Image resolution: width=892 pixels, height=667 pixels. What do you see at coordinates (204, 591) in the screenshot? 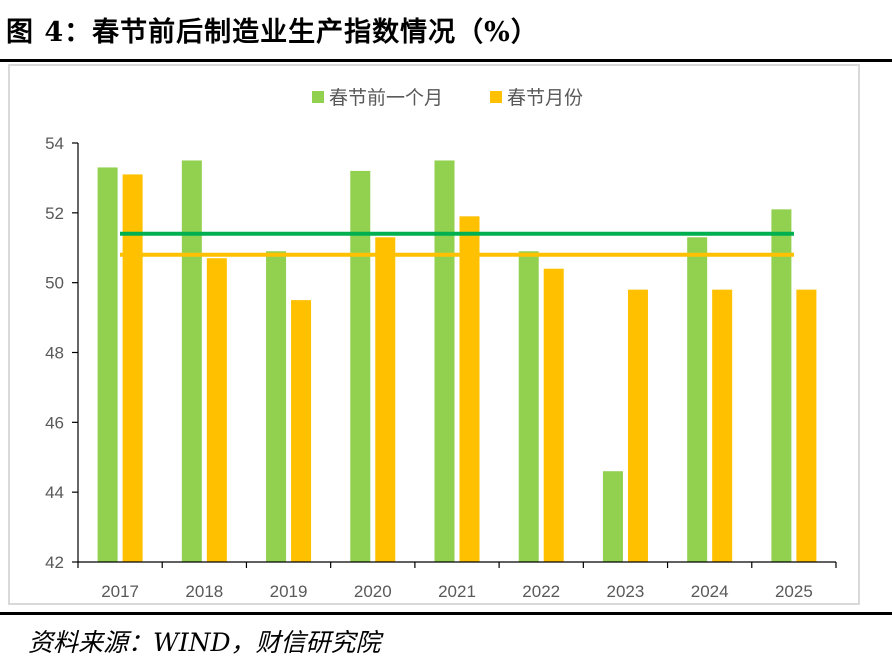
I see `x-tick-label-2018: 2018` at bounding box center [204, 591].